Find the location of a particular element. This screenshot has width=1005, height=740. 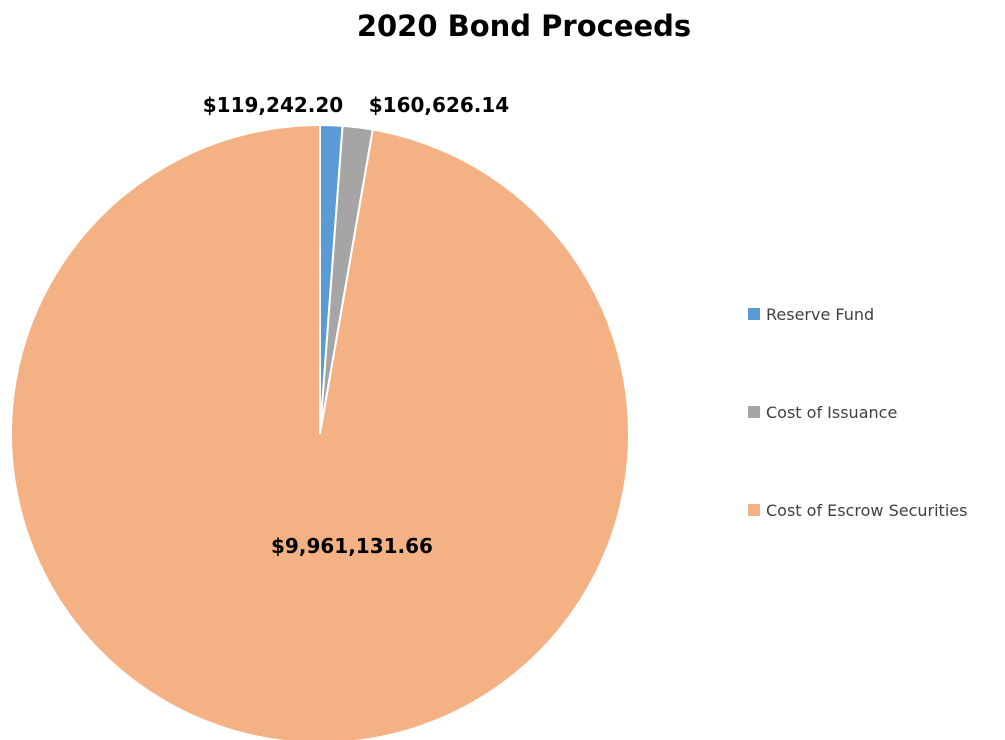

legend-item-cost-of-escrow-securities: Cost of Escrow Securities is located at coordinates (857, 510).